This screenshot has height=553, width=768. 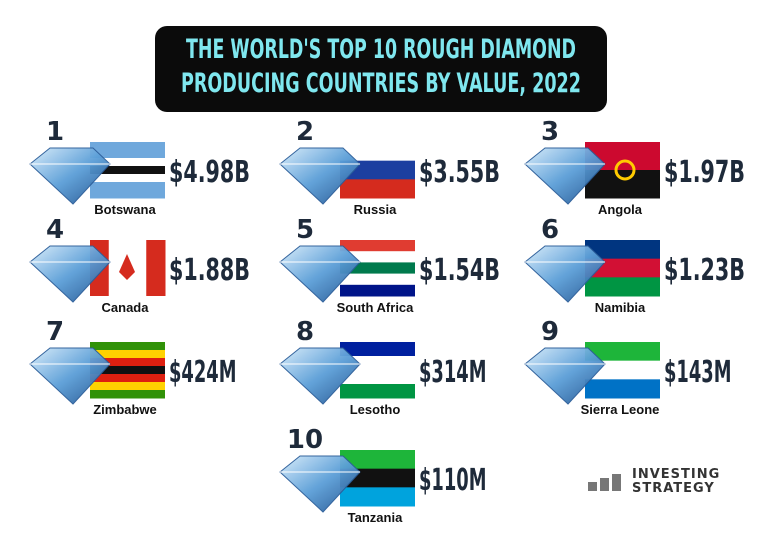 What do you see at coordinates (550, 230) in the screenshot?
I see `rank: 6` at bounding box center [550, 230].